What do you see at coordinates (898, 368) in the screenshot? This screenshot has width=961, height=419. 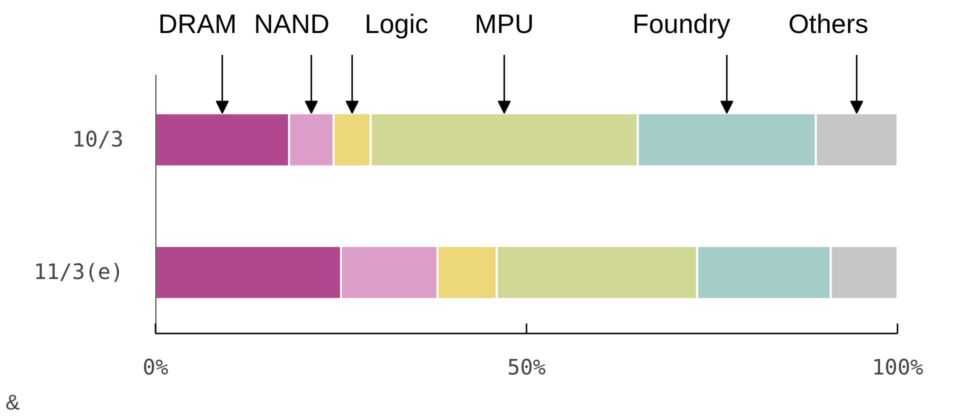 I see `x-tick-label: 100%` at bounding box center [898, 368].